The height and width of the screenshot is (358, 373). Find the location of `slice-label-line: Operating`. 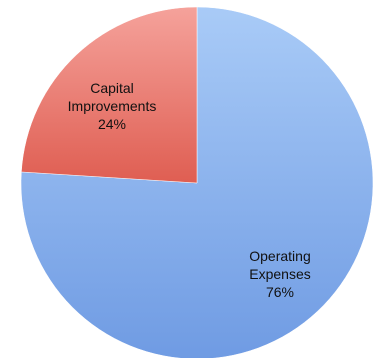

slice-label-line: Operating is located at coordinates (279, 256).